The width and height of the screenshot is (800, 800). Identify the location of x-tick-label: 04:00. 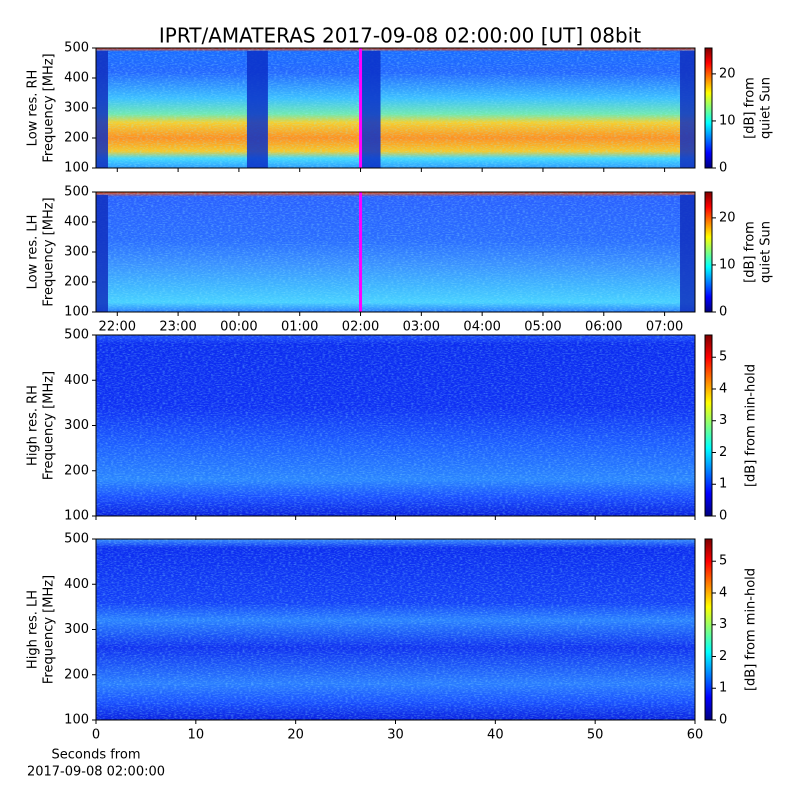
(481, 327).